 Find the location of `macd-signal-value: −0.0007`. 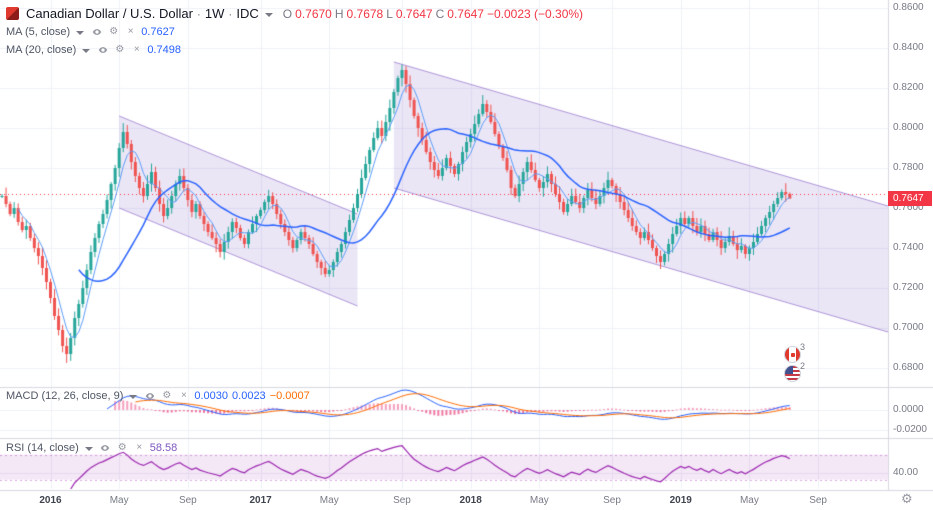

macd-signal-value: −0.0007 is located at coordinates (289, 395).